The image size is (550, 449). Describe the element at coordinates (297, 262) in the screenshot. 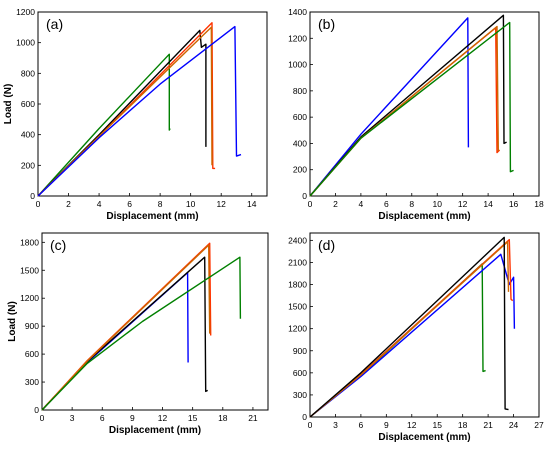

I see `y-tick-label: 2100` at that location.